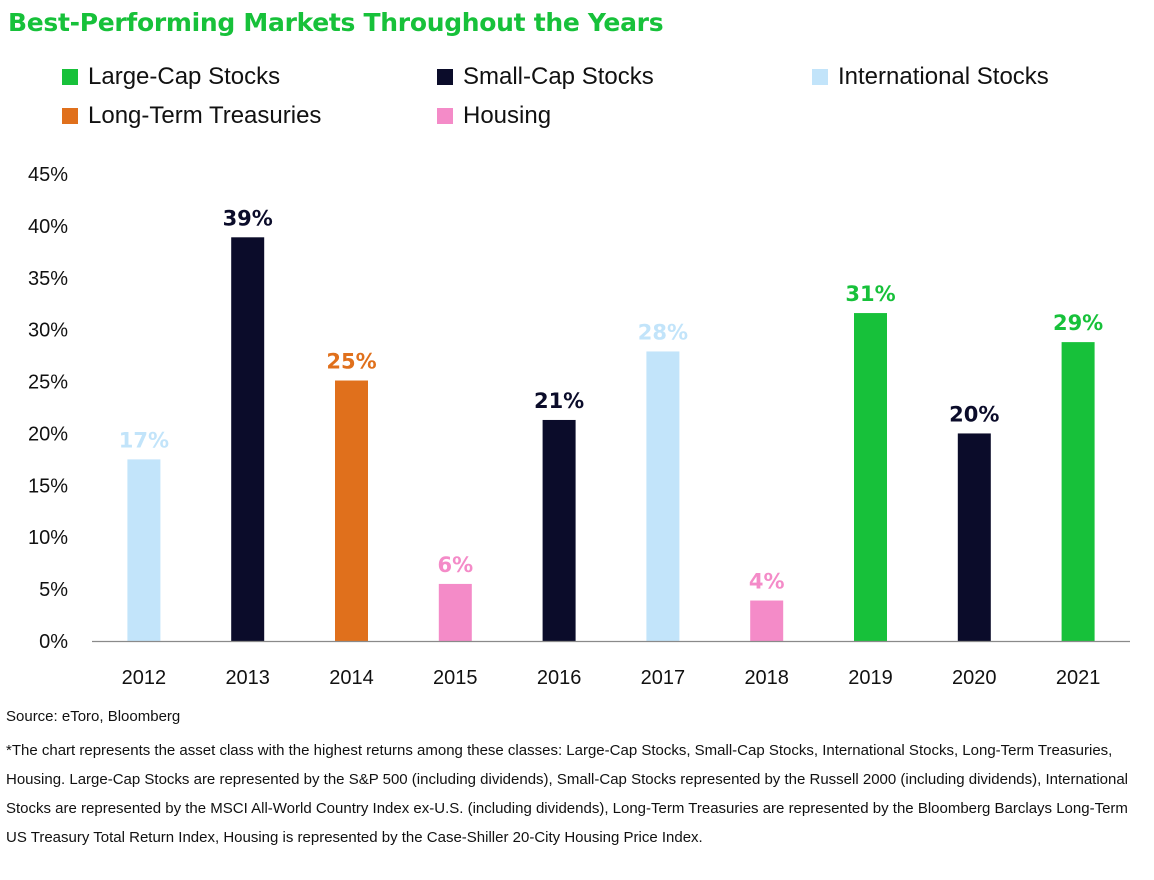  What do you see at coordinates (767, 582) in the screenshot?
I see `bar-value-label: 4%` at bounding box center [767, 582].